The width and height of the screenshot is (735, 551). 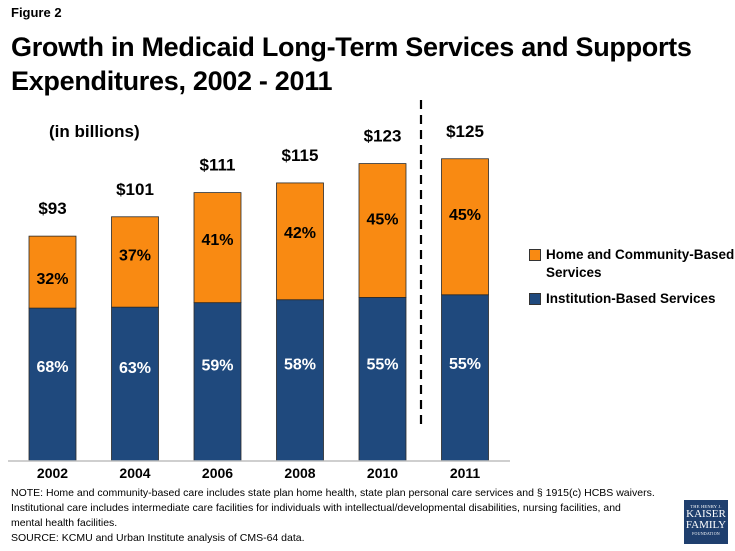 What do you see at coordinates (383, 136) in the screenshot?
I see `total-label-2010: $123` at bounding box center [383, 136].